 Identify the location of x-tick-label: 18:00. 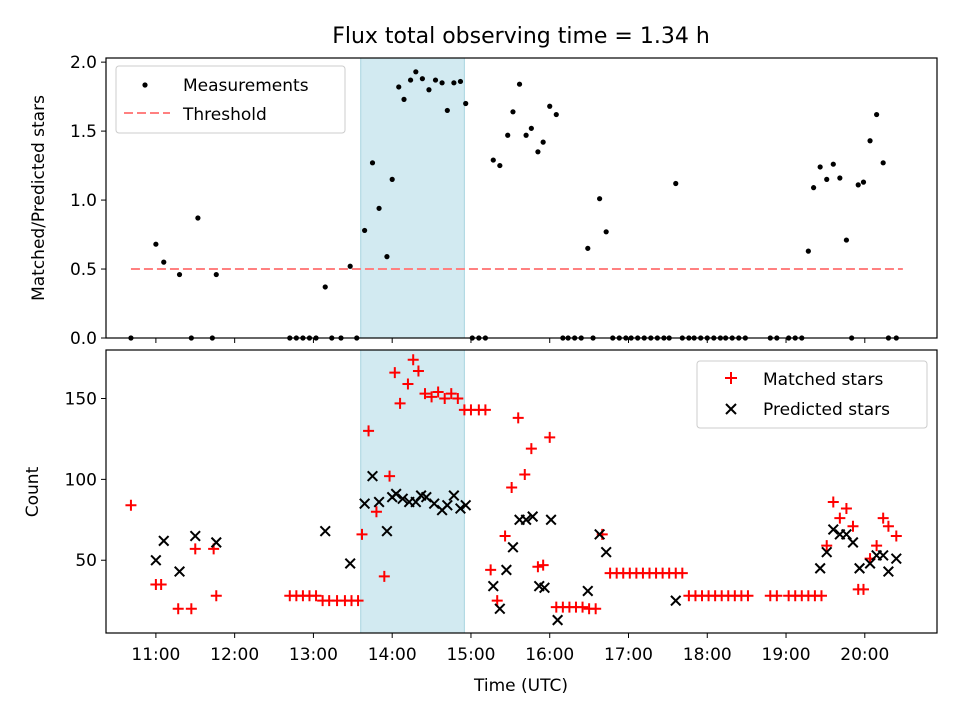
(707, 655).